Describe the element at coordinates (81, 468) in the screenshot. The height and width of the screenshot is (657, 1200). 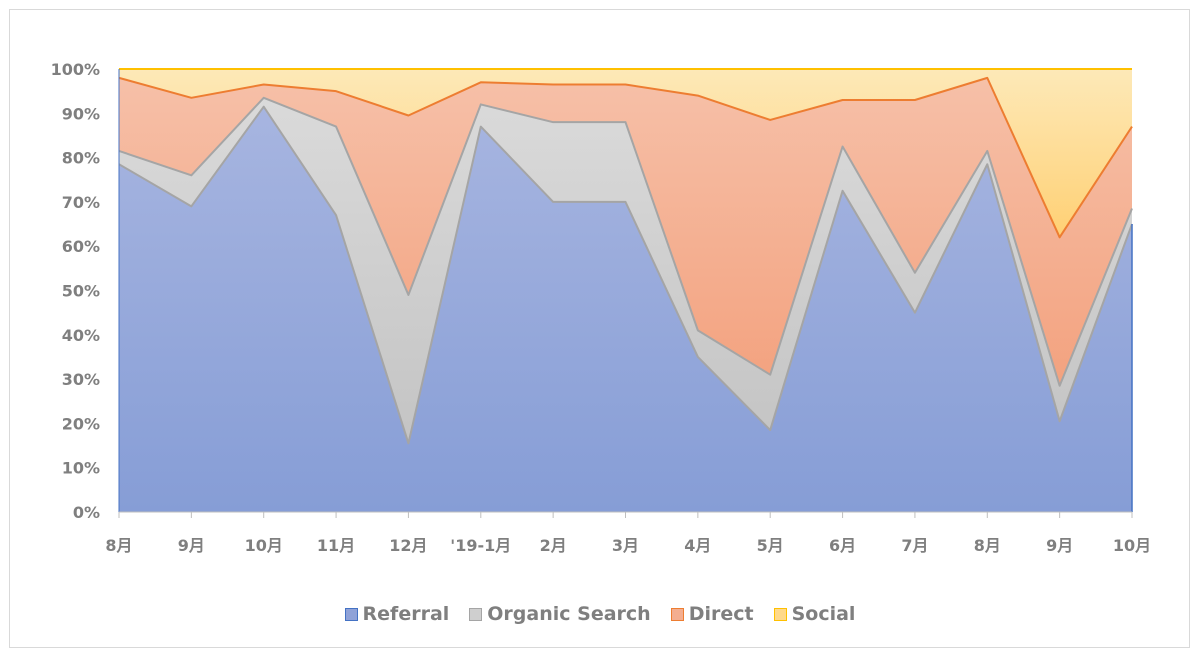
I see `y-tick-label: 10%` at that location.